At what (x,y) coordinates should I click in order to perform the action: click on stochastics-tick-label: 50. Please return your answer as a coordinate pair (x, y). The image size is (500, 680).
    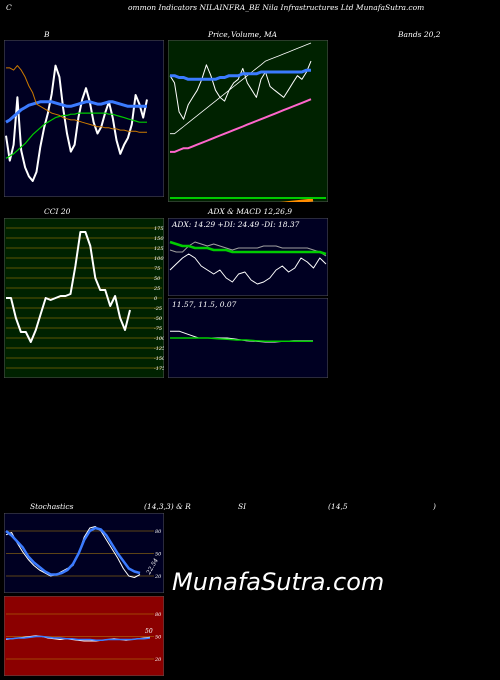
    Looking at the image, I should click on (158, 555).